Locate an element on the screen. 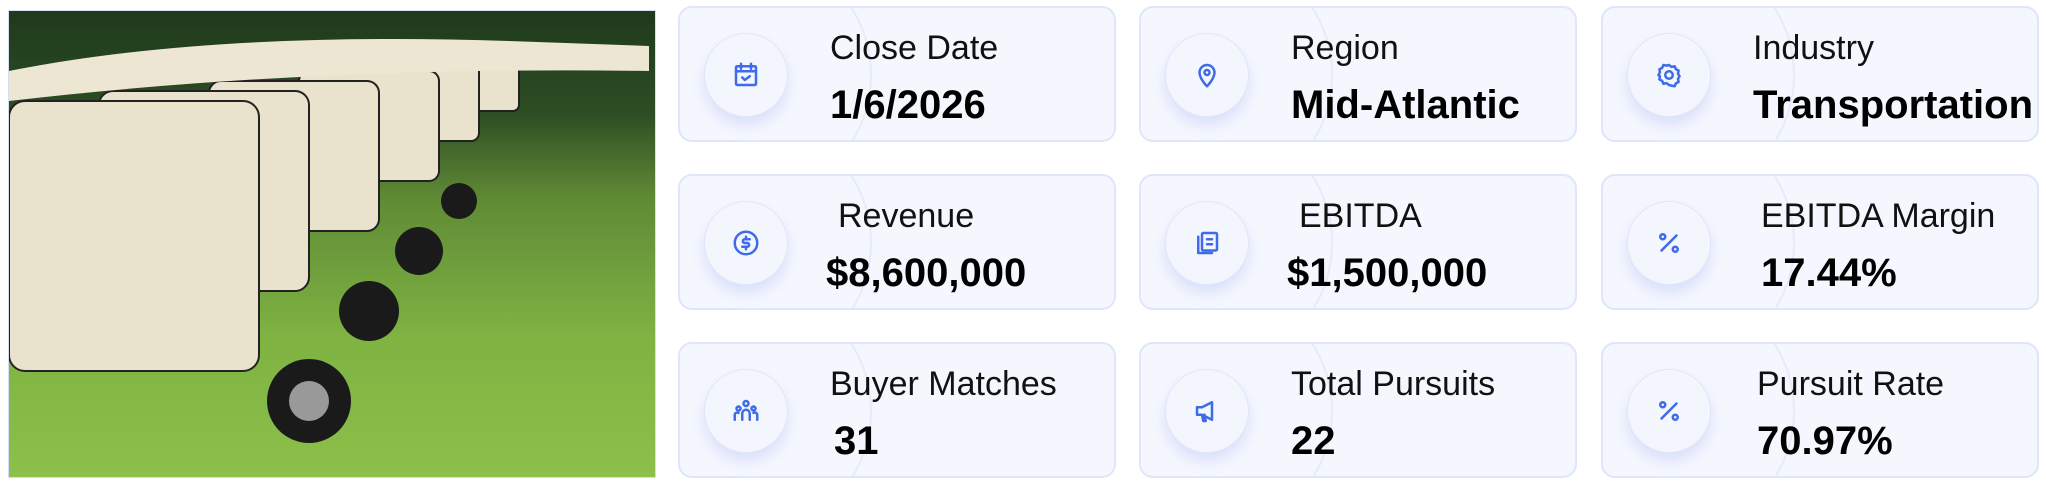  card-label: Revenue is located at coordinates (906, 216).